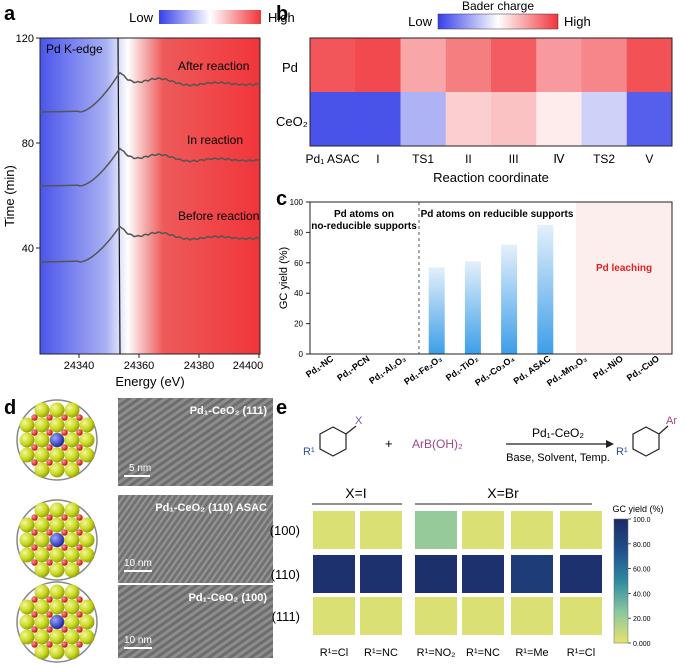  I want to click on panel-d-tem-2: Pd₁-CeO₂ (110) ASAC 10 nm, so click(195, 539).